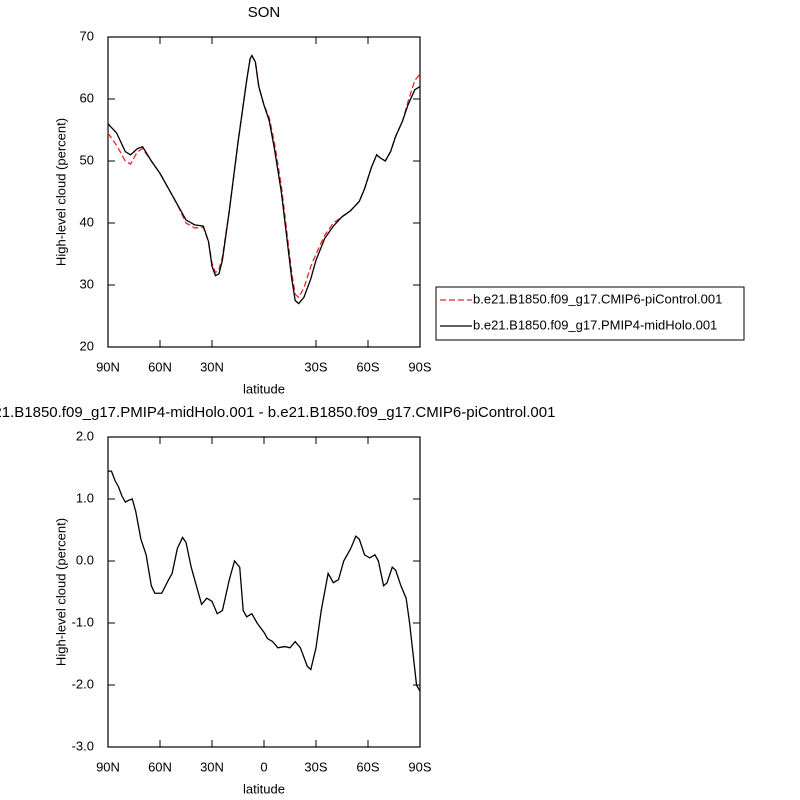 The height and width of the screenshot is (800, 800). I want to click on y-tick-label: 50, so click(87, 159).